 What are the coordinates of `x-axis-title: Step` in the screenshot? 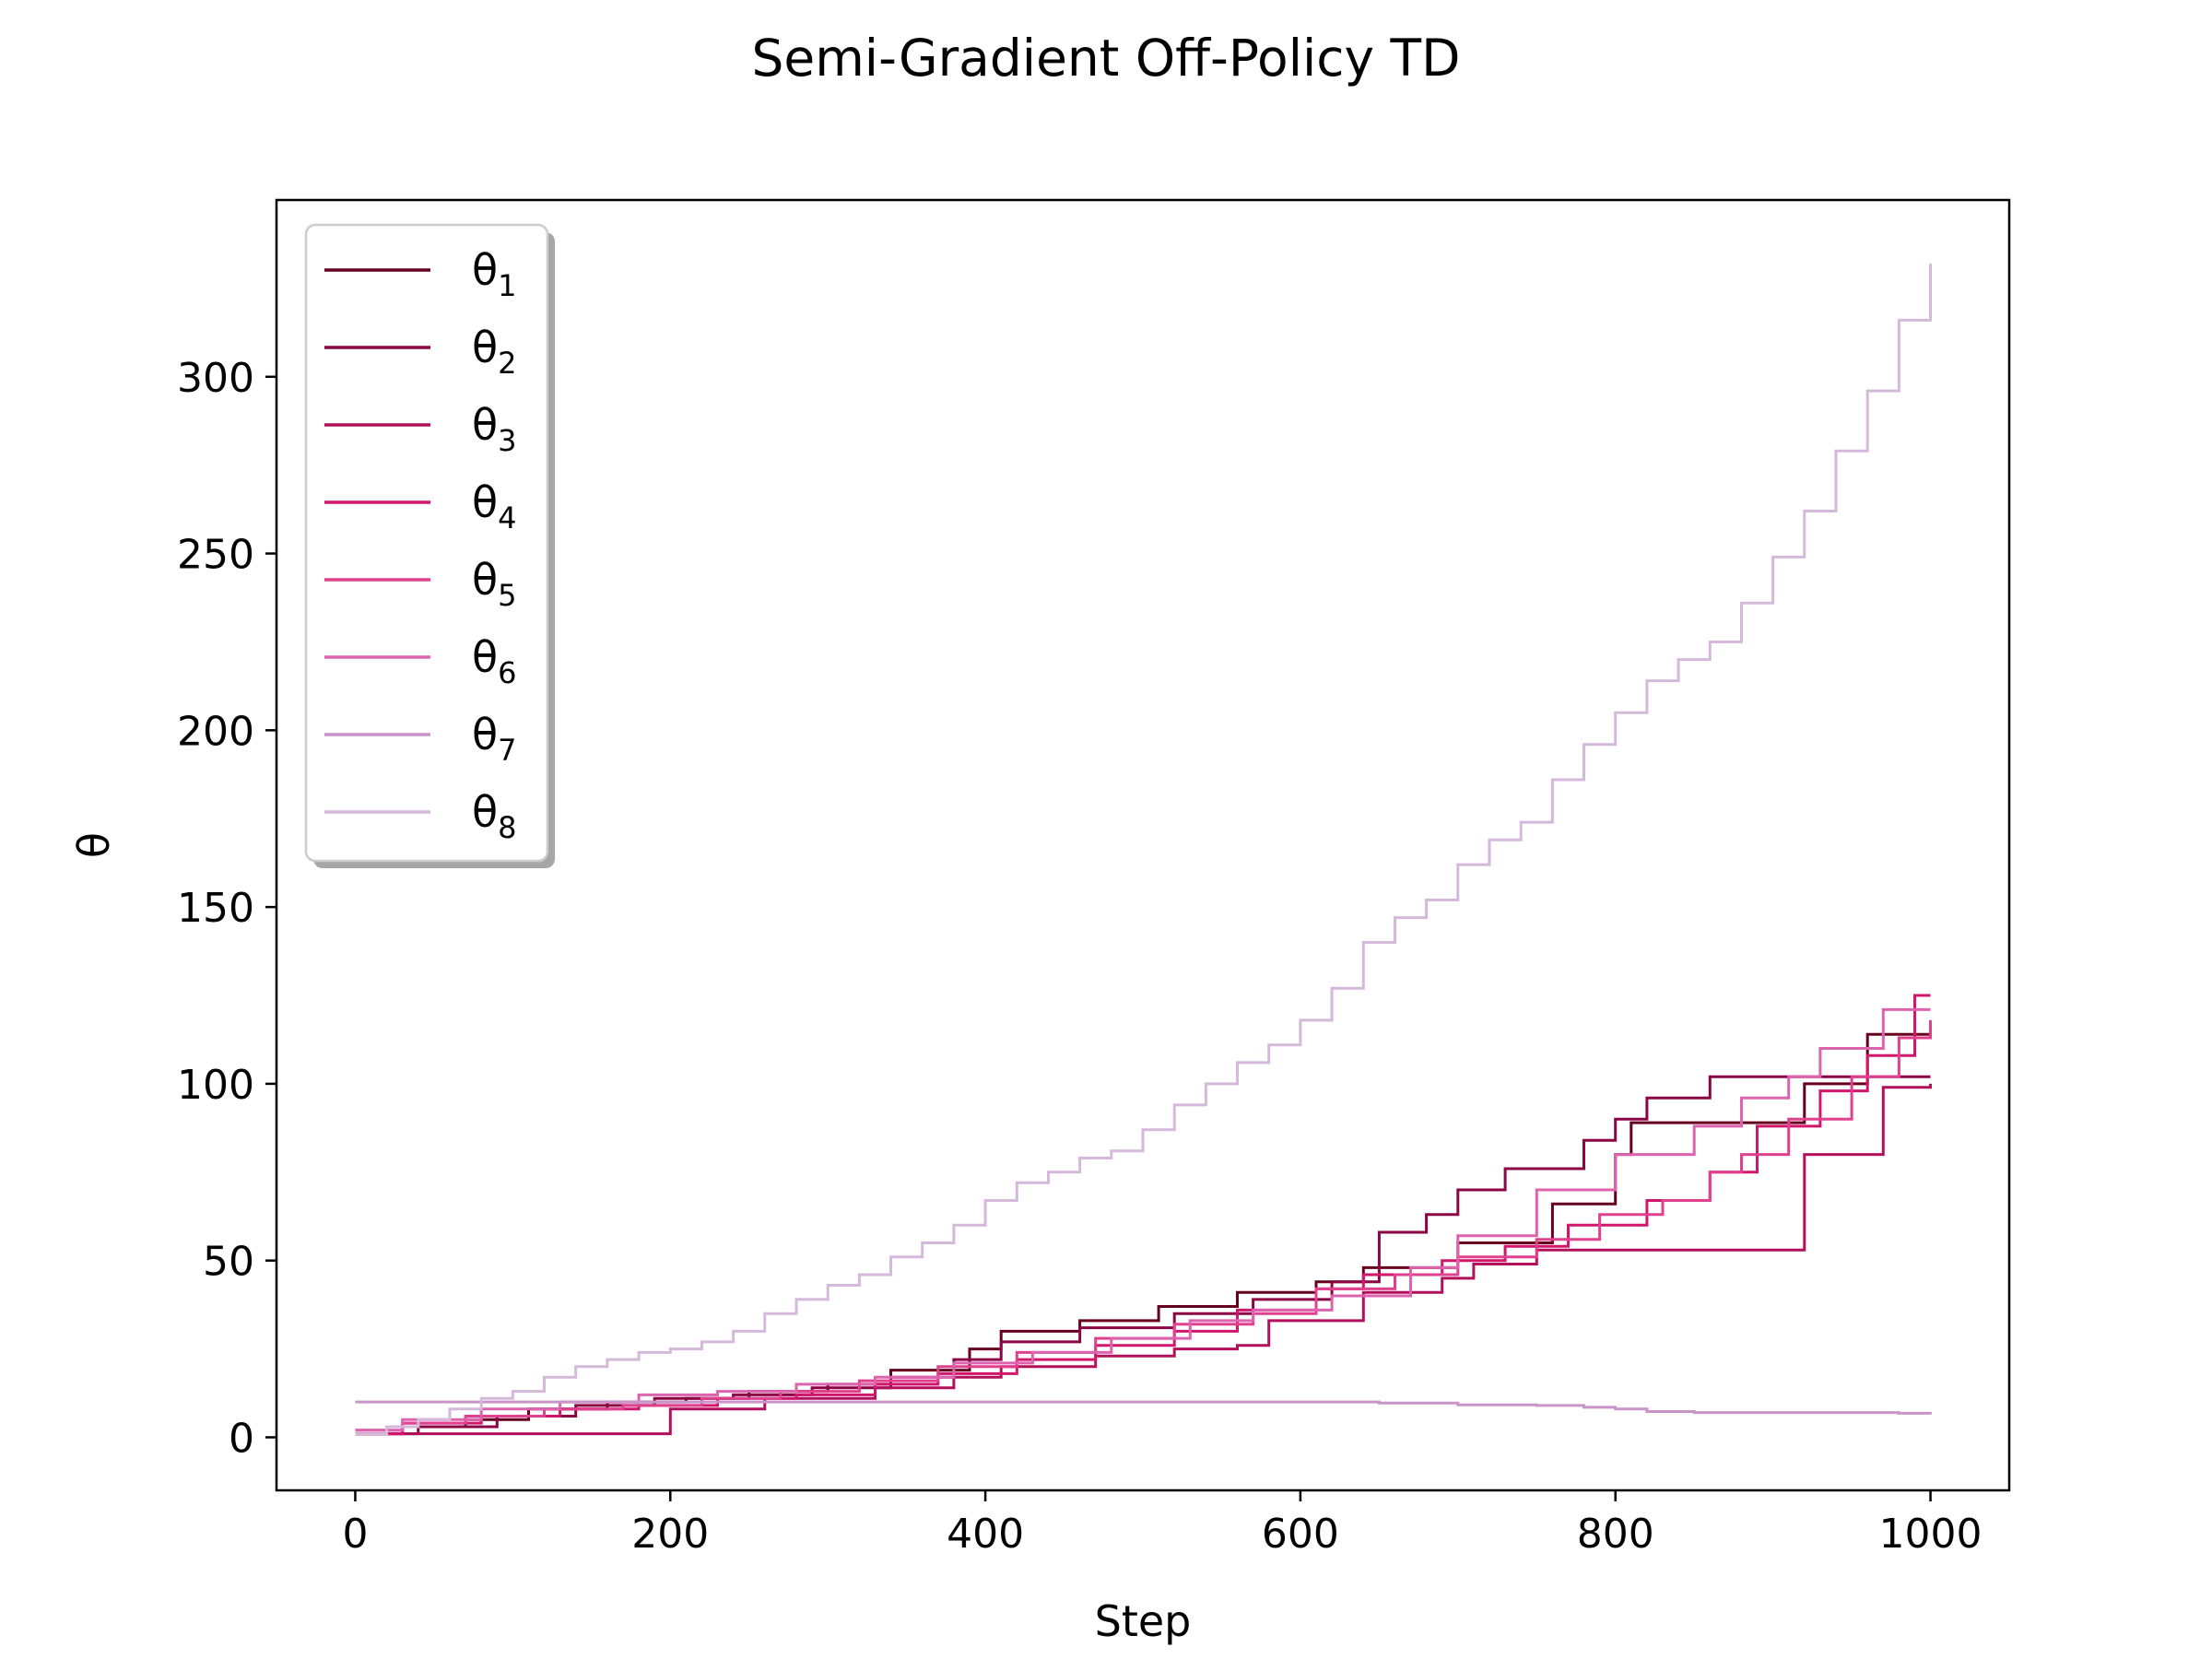 It's located at (1143, 1621).